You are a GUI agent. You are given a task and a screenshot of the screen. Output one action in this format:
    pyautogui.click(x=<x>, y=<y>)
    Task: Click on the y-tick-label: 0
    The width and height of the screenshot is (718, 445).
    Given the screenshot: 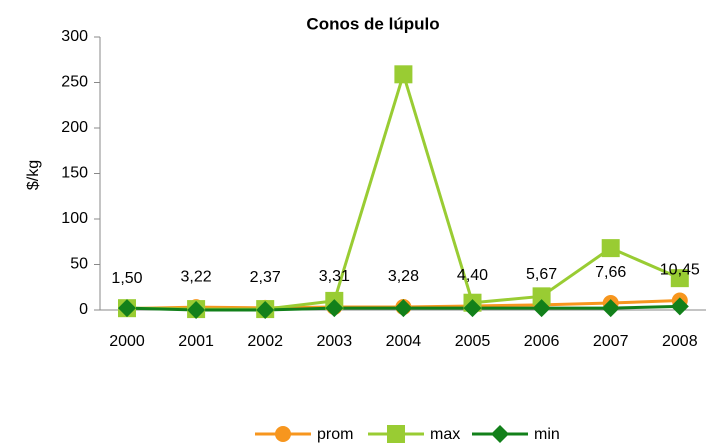 What is the action you would take?
    pyautogui.click(x=83, y=309)
    